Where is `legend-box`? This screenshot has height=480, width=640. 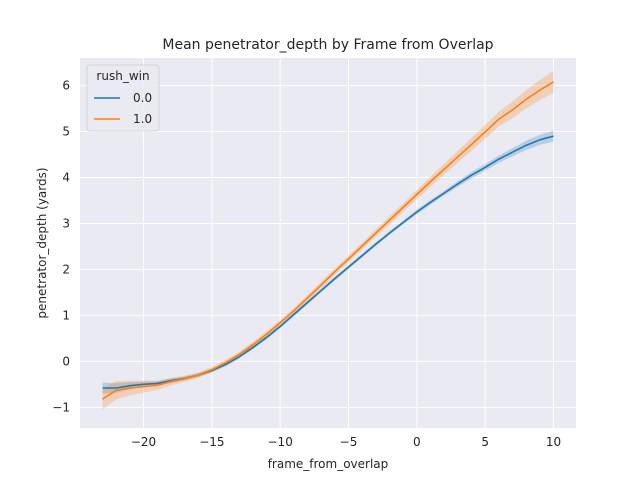
legend-box is located at coordinates (123, 98).